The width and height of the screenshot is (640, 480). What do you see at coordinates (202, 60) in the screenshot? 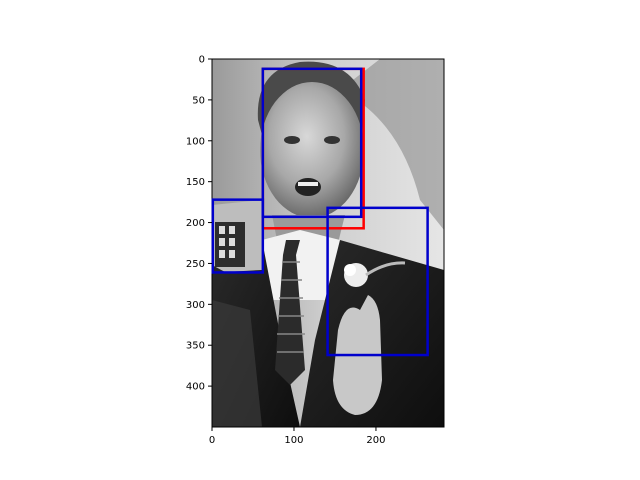
I see `y-tick-label: 0` at bounding box center [202, 60].